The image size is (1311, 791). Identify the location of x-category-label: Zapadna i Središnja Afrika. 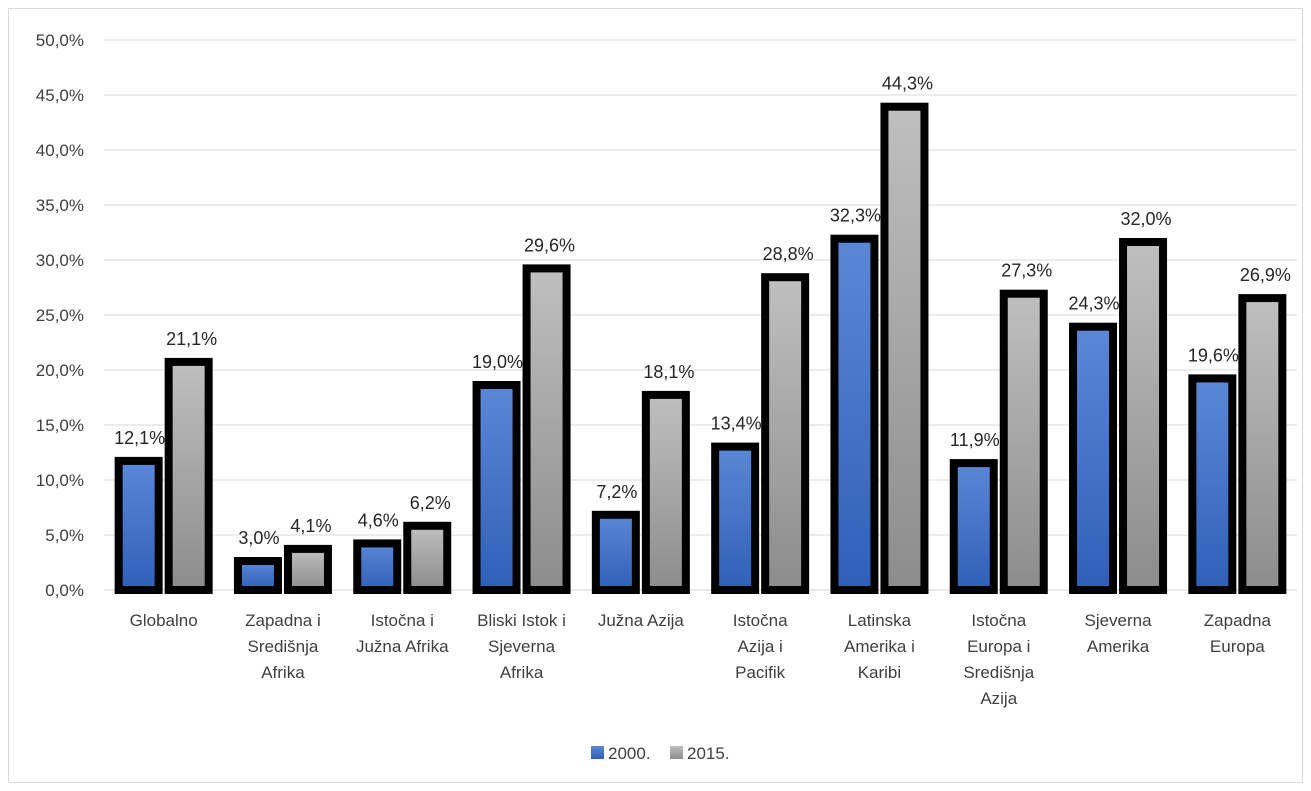
(283, 646).